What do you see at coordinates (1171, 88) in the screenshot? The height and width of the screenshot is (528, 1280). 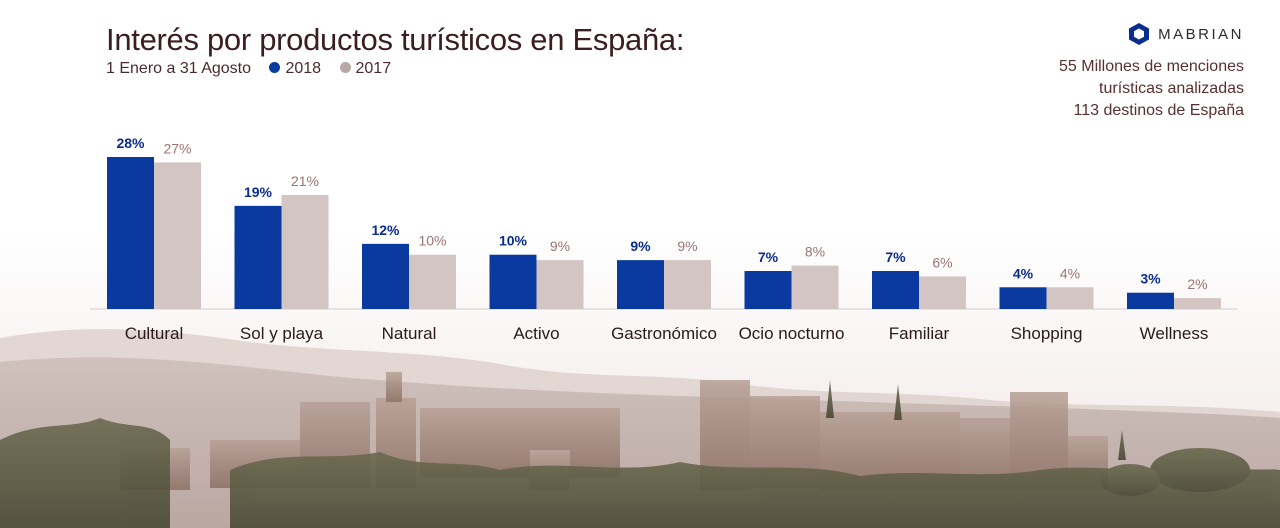 I see `stats-line-analyzed: turísticas analizadas` at bounding box center [1171, 88].